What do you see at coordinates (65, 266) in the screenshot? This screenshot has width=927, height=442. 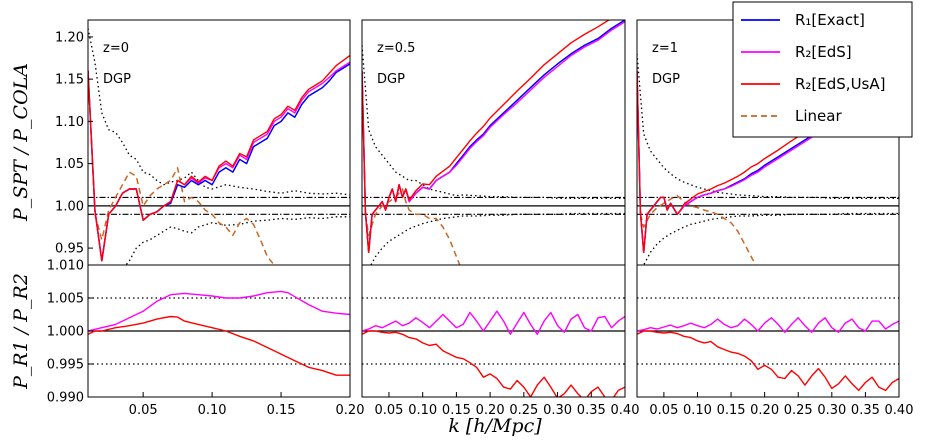 I see `y-tick-label: 1.010` at bounding box center [65, 266].